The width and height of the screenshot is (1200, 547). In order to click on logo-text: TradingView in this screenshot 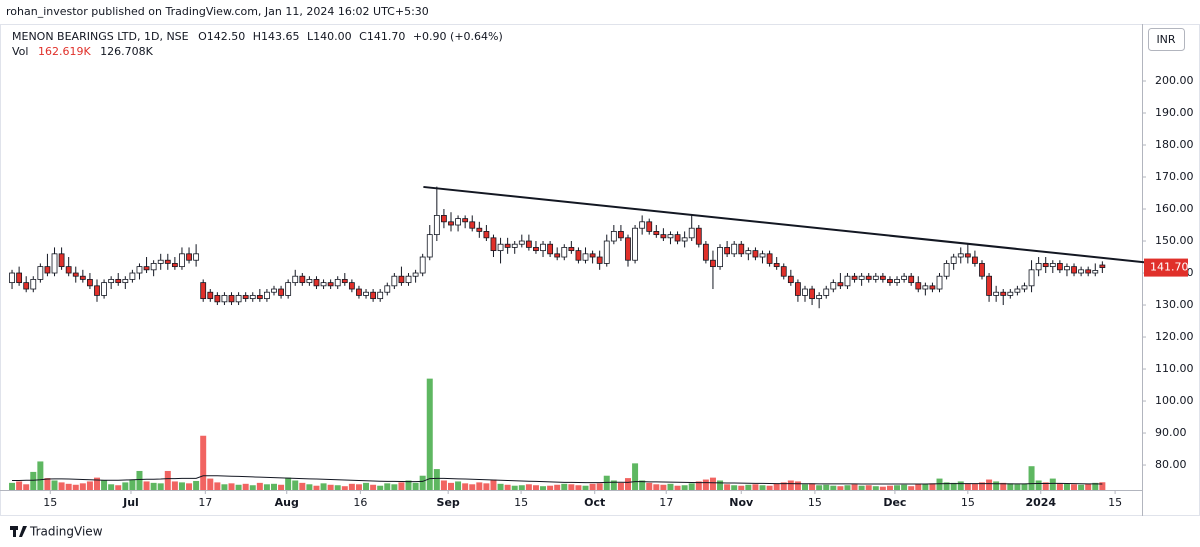, I will do `click(66, 532)`.